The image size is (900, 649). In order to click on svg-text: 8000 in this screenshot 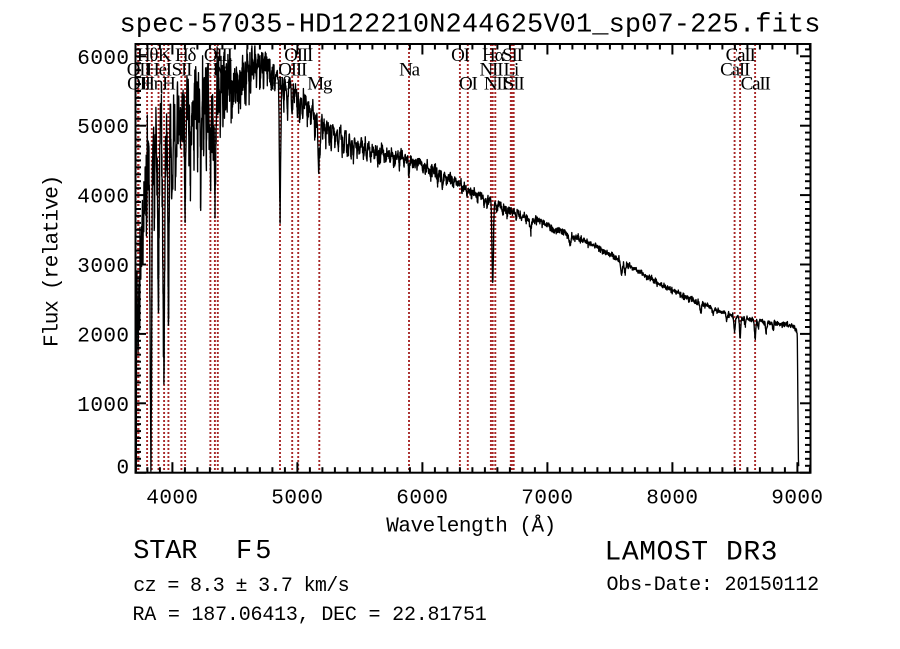, I will do `click(672, 499)`.